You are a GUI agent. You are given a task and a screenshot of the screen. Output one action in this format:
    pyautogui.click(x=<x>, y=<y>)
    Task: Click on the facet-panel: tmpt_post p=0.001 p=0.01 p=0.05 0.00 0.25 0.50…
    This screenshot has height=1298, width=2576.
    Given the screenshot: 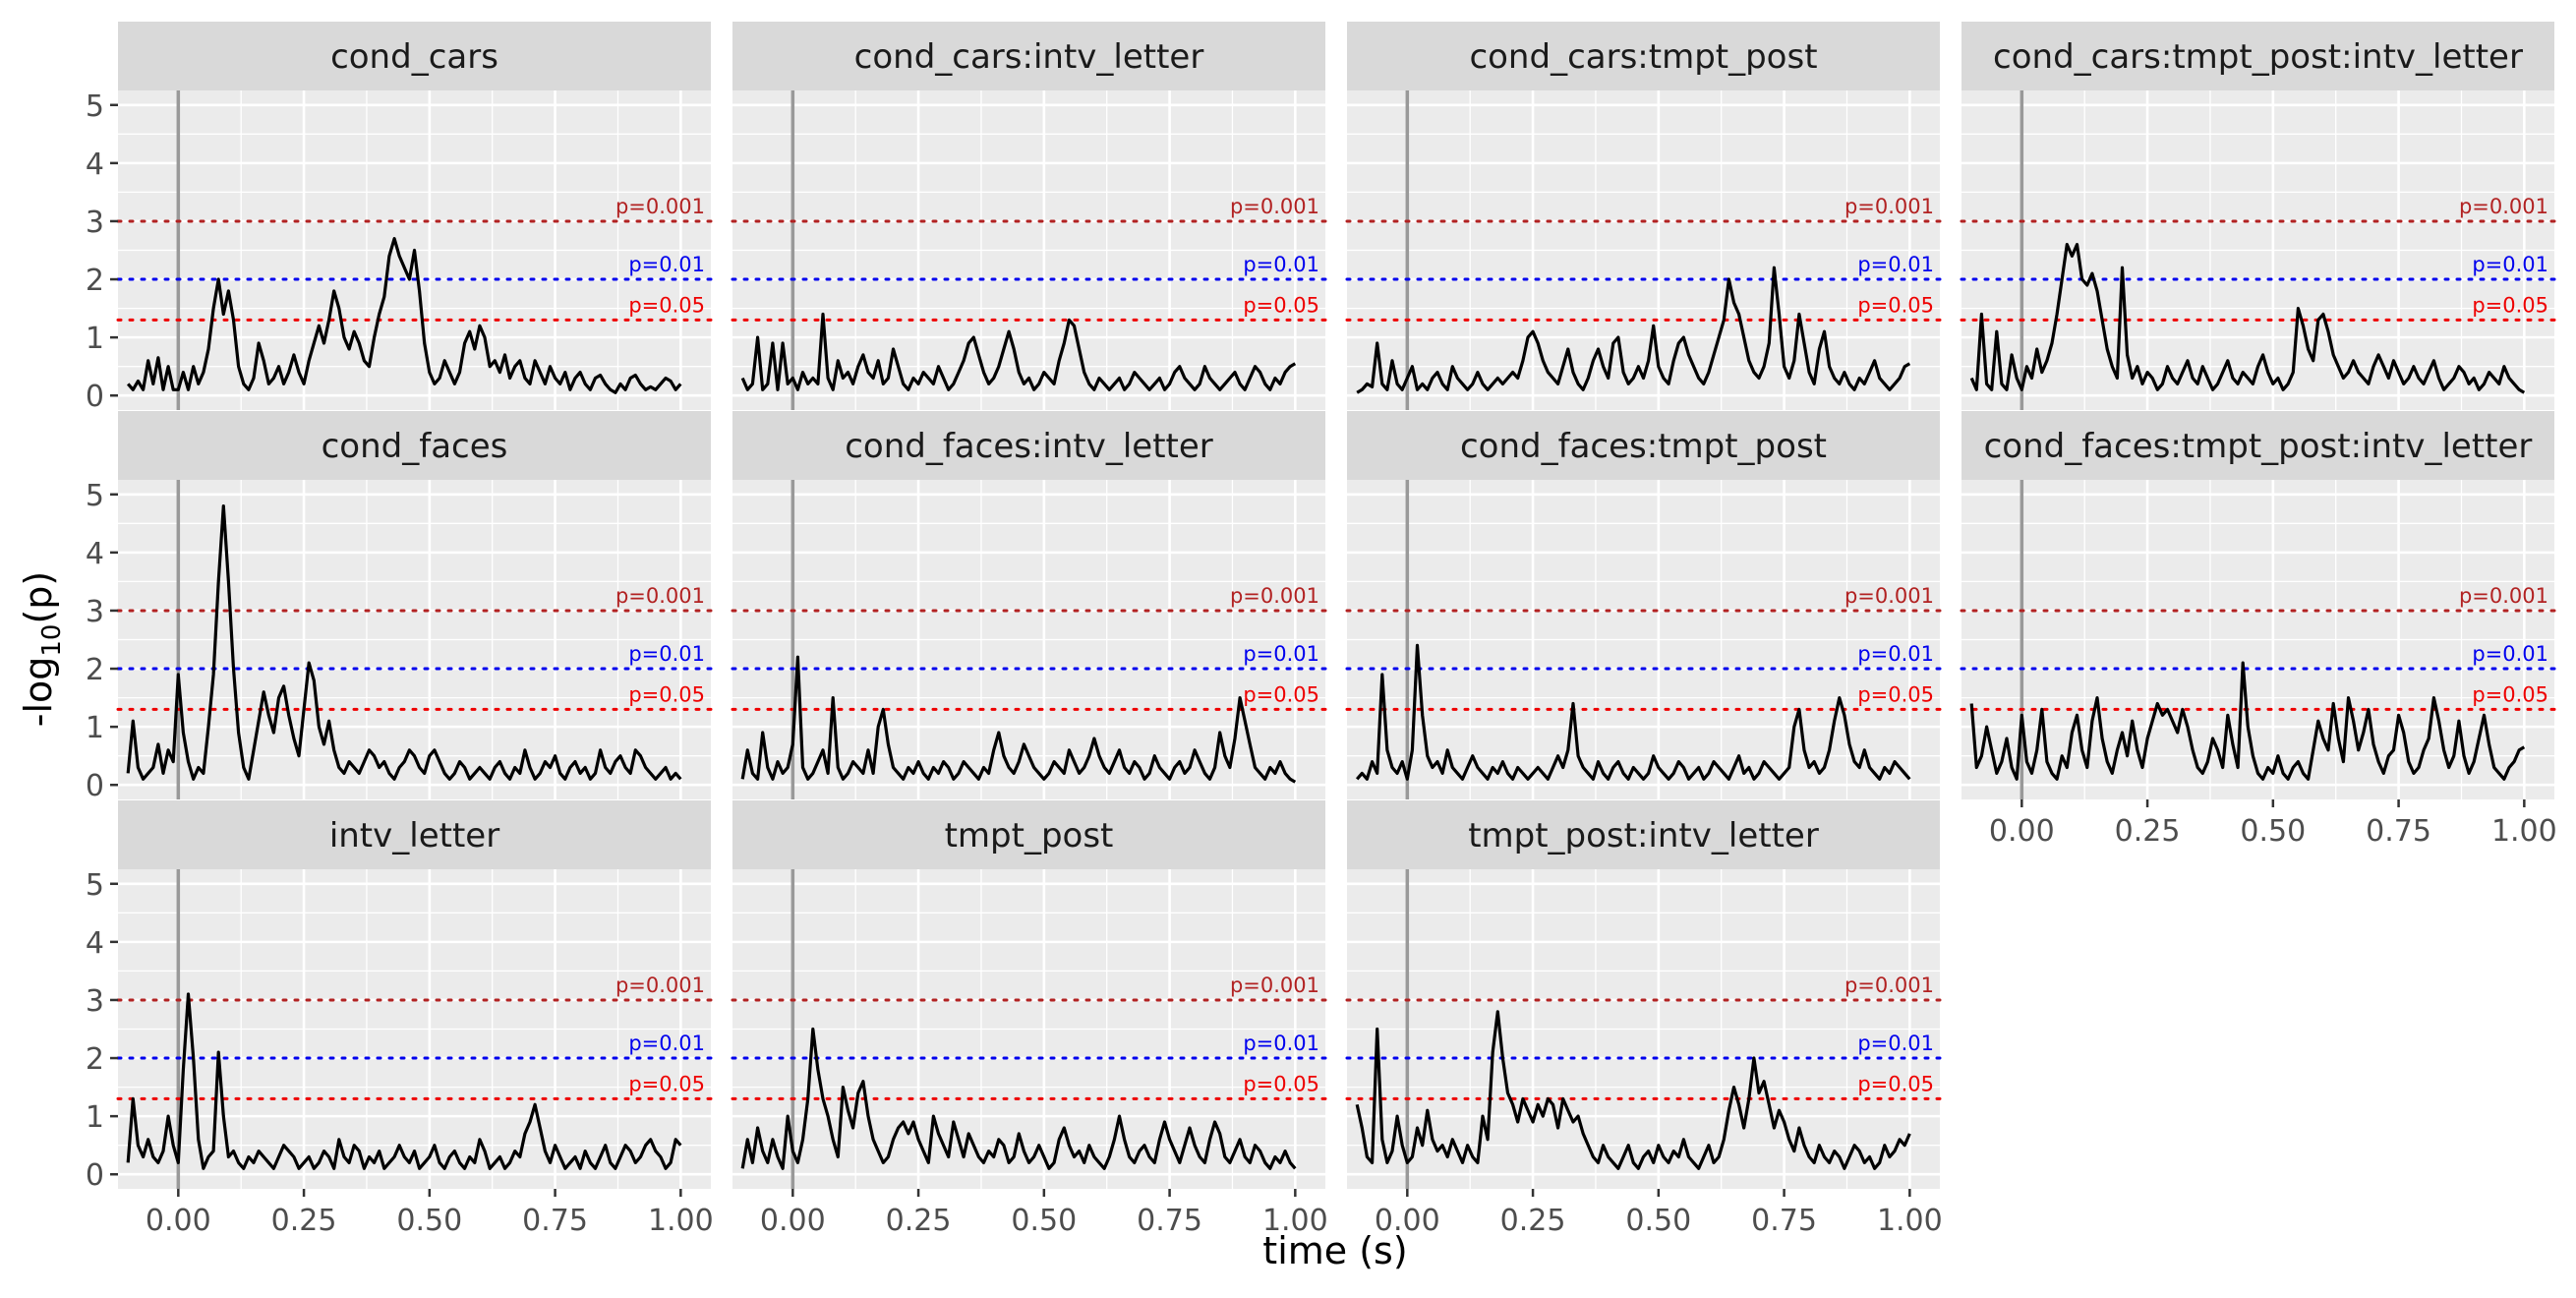 What is the action you would take?
    pyautogui.click(x=1029, y=1019)
    